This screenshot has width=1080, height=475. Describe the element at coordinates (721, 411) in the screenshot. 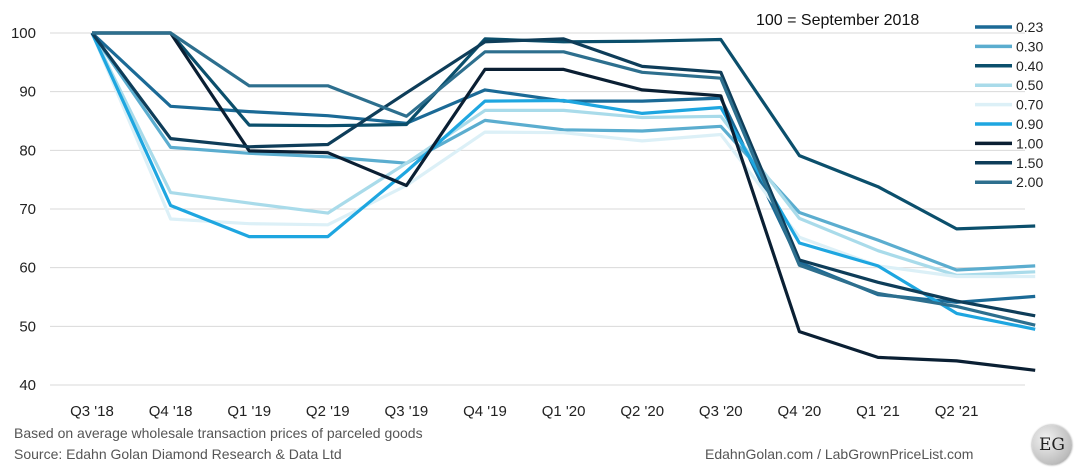

I see `x-tick-label: Q3 '20` at that location.